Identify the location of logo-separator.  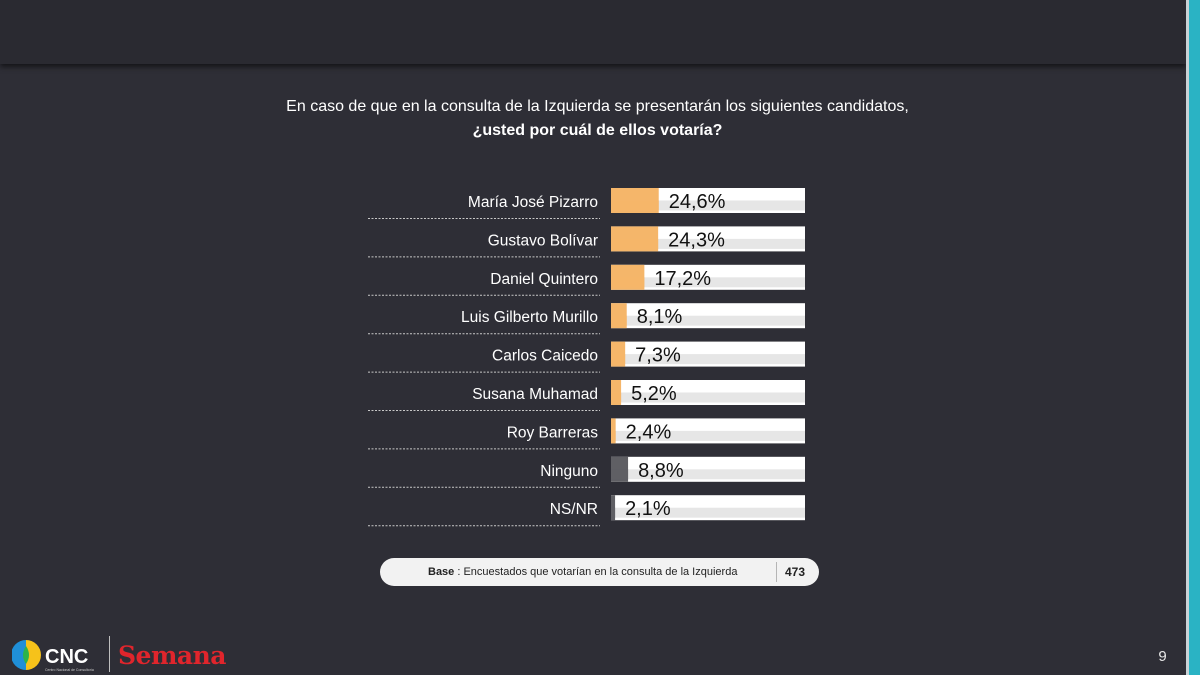
(109, 654).